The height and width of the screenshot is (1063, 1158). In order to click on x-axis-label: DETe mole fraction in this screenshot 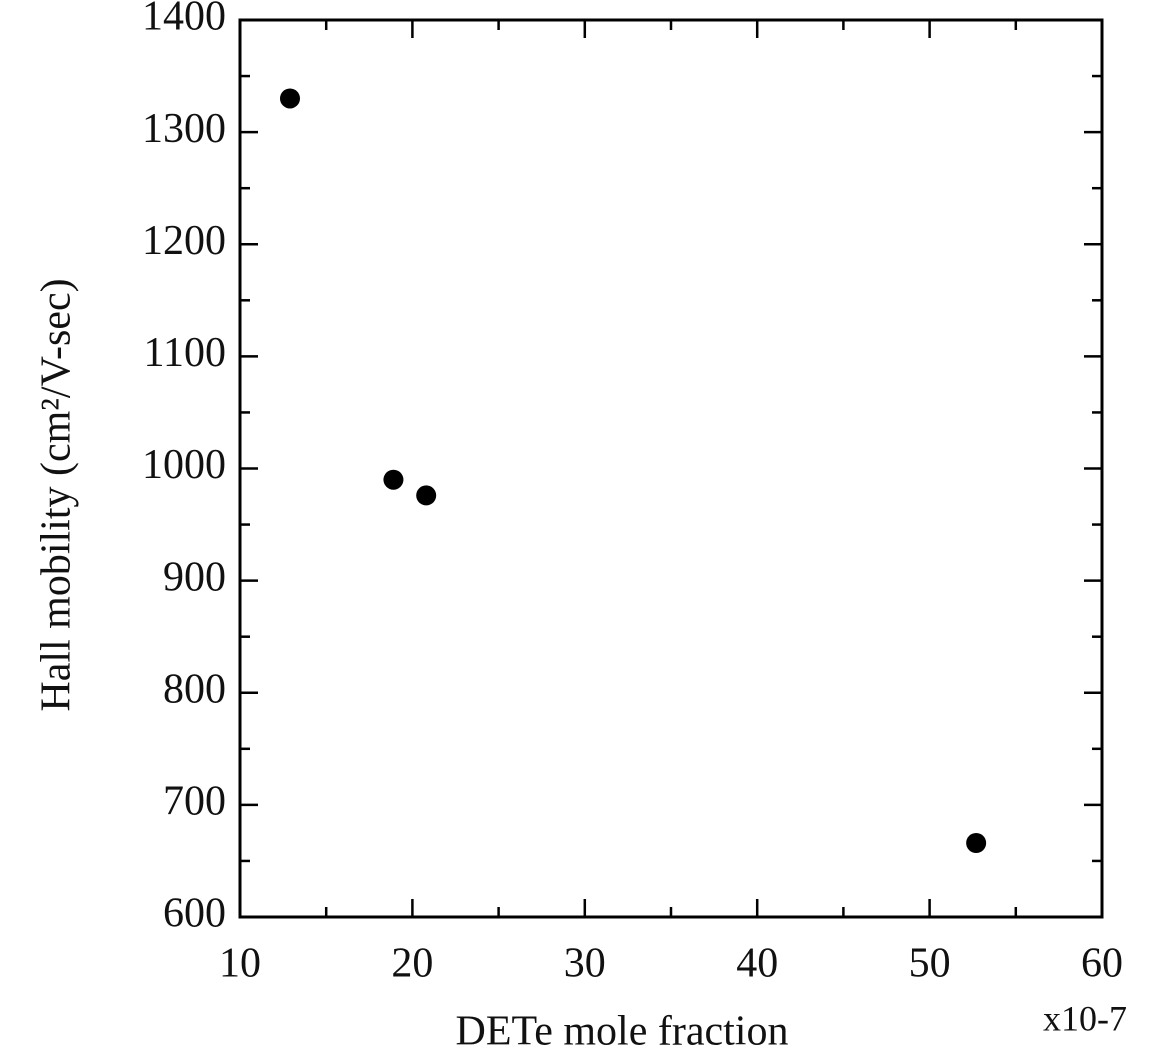, I will do `click(622, 1032)`.